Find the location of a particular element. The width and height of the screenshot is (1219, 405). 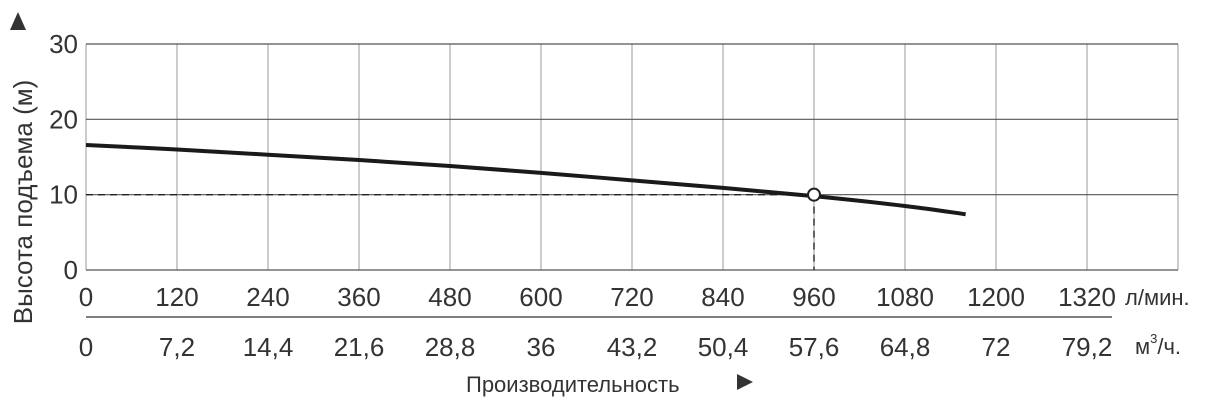

x-tick-label-m3h: 64,8 is located at coordinates (905, 347).